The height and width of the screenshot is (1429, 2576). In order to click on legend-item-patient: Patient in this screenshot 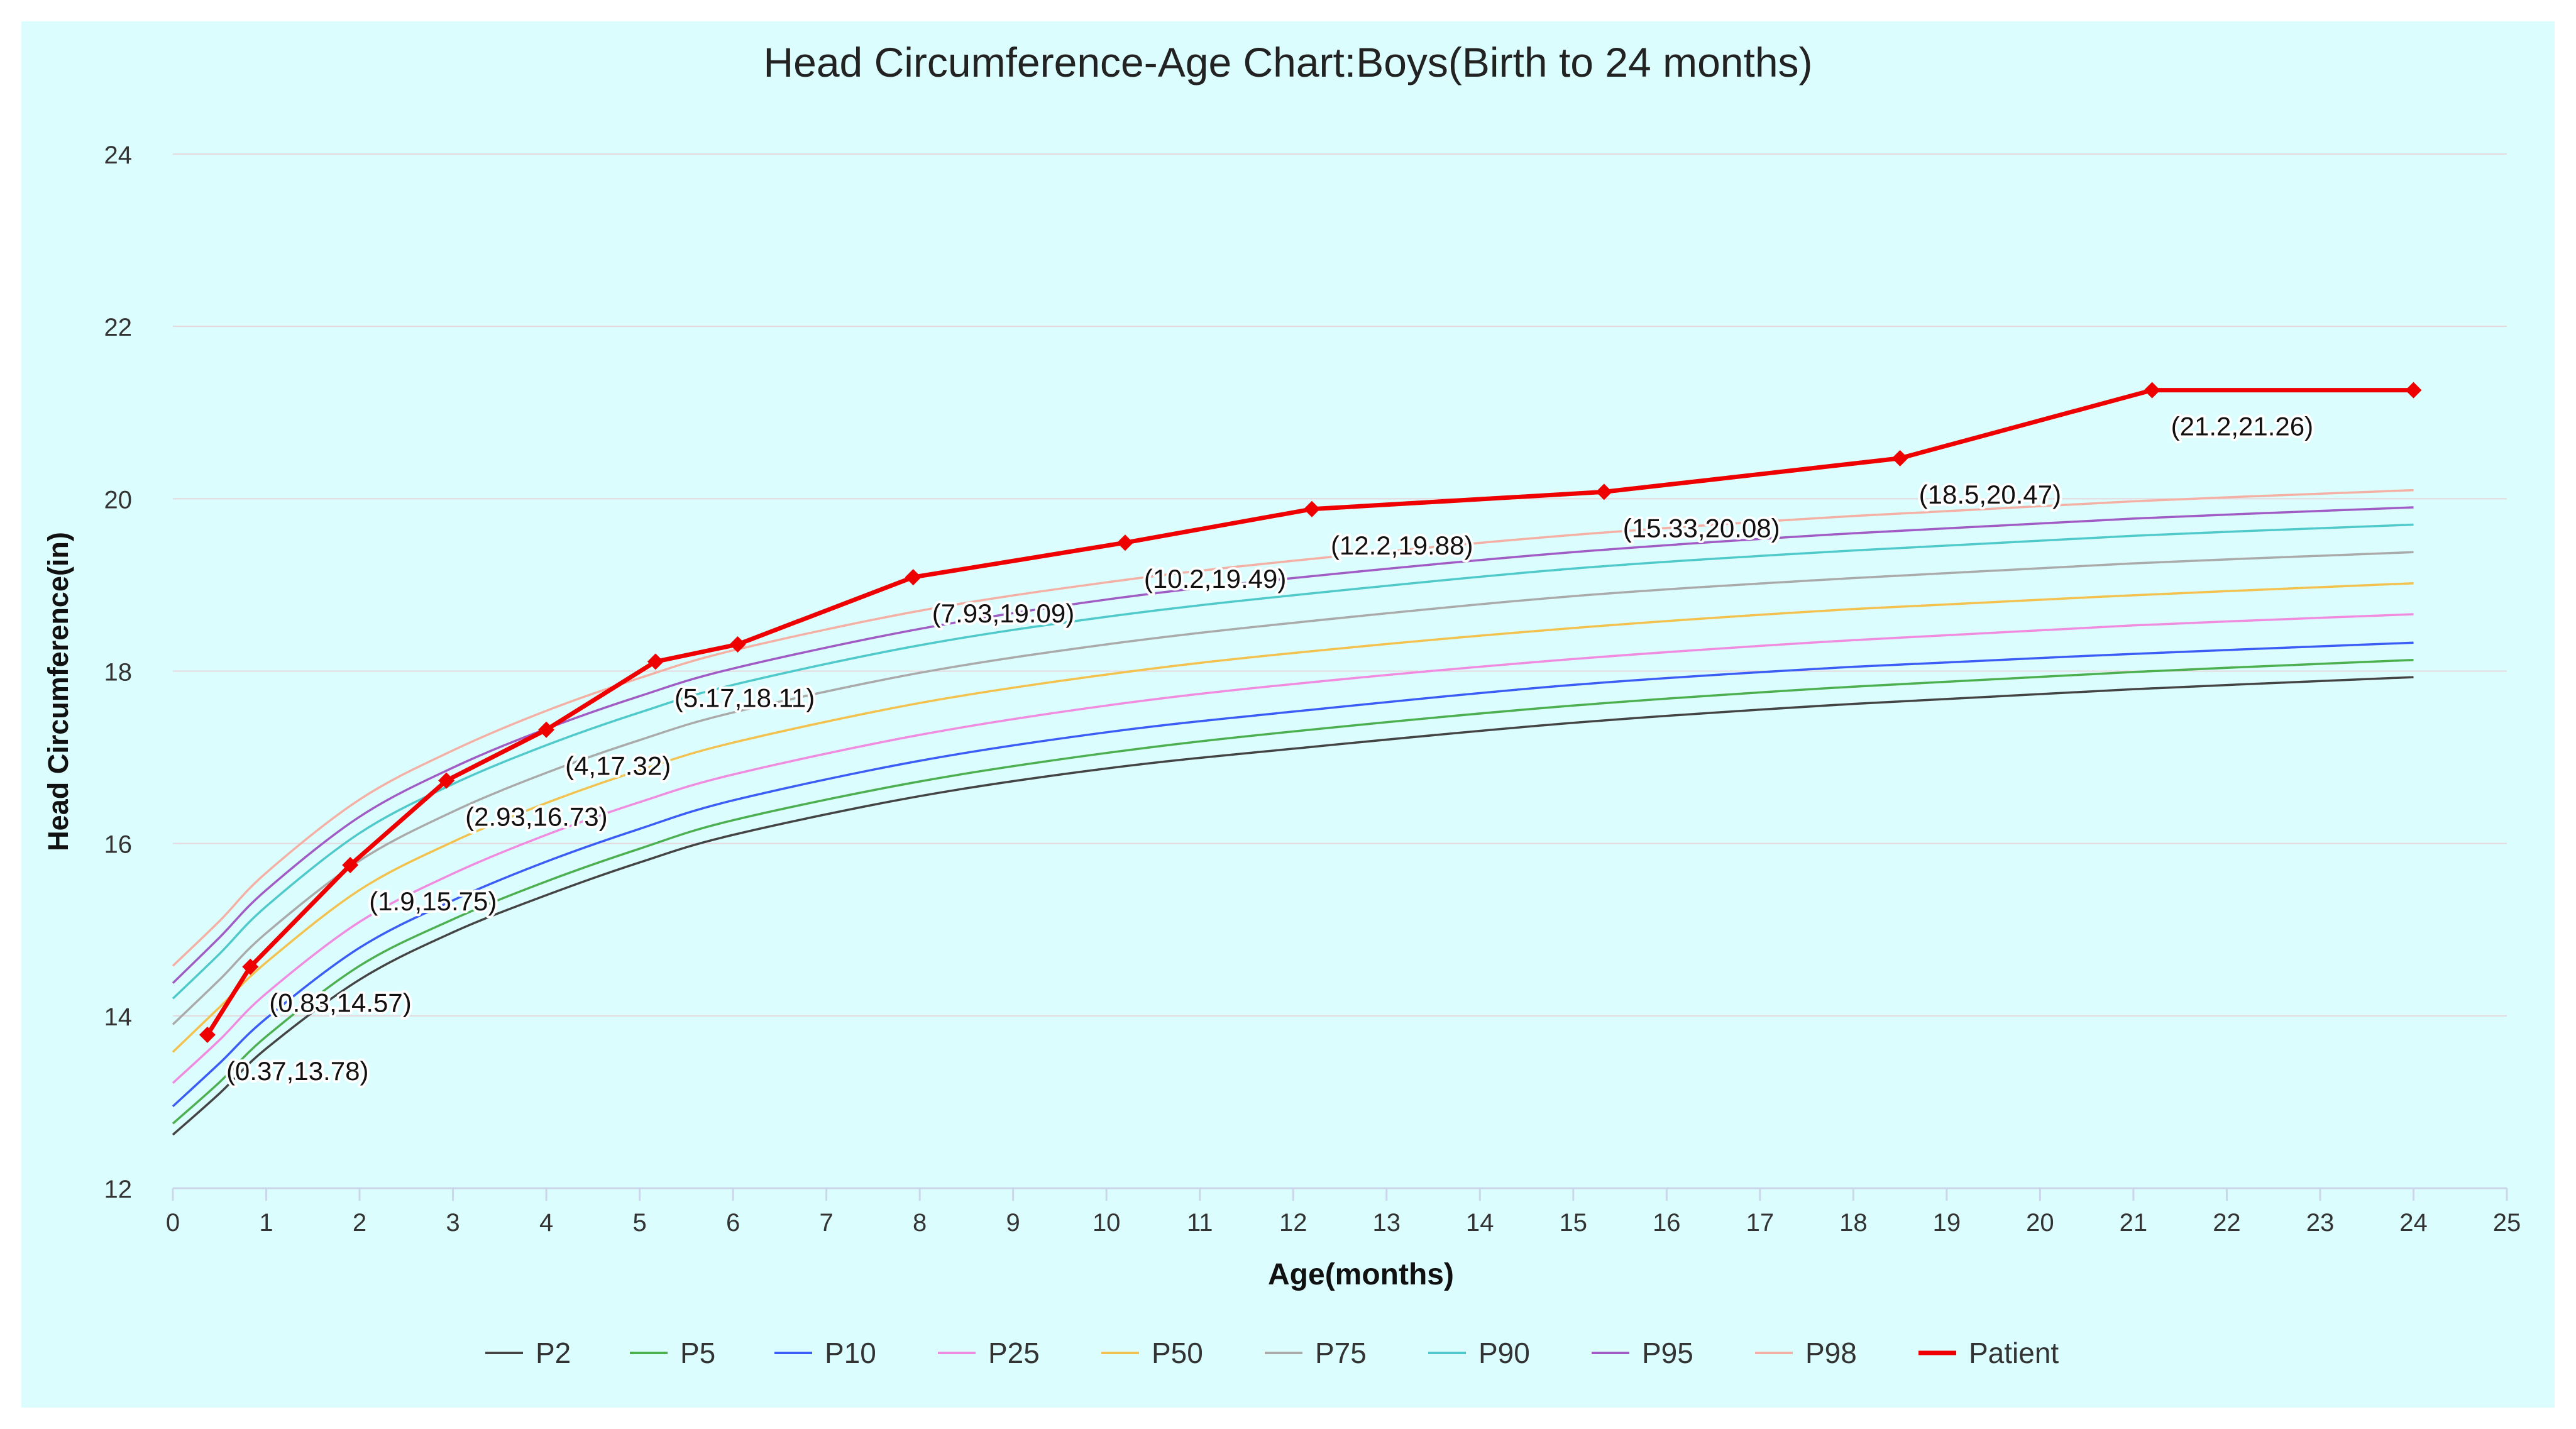, I will do `click(1988, 1353)`.